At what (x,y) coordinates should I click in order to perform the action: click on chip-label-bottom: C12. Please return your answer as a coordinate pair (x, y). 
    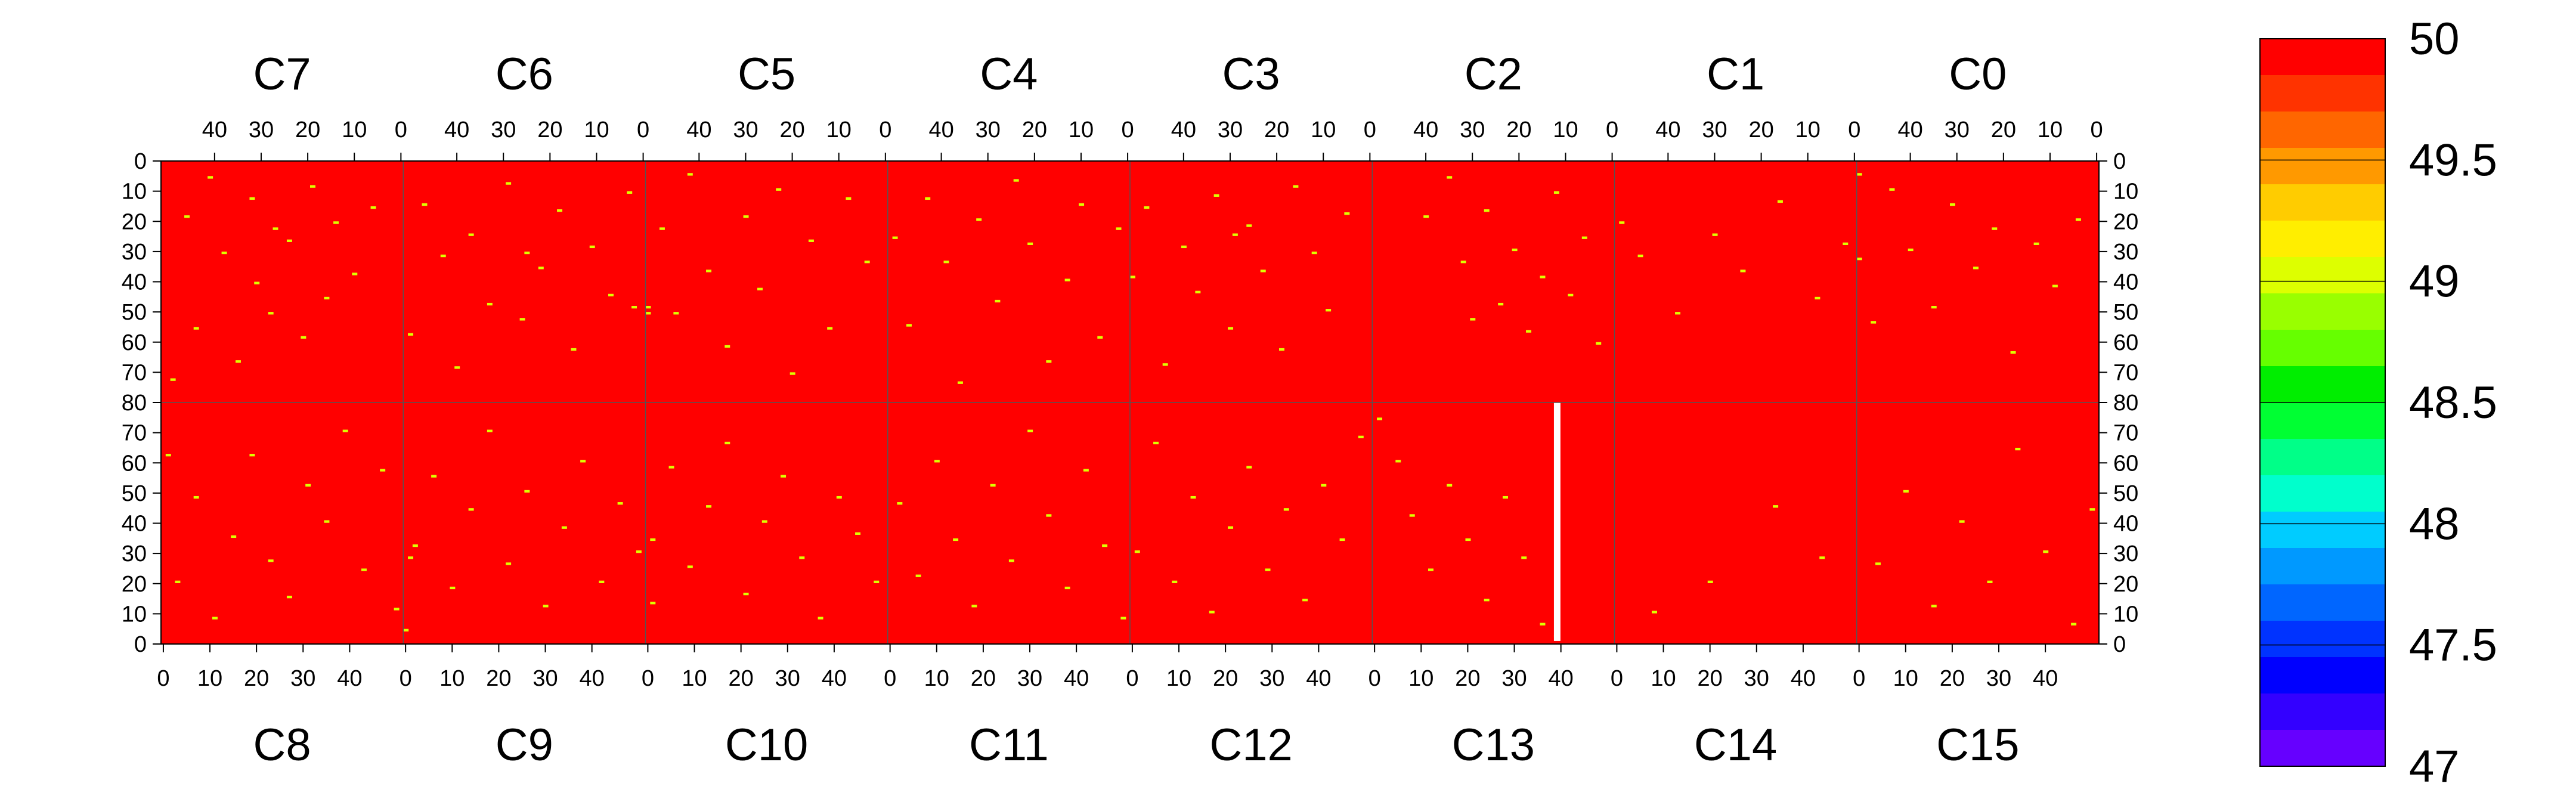
    Looking at the image, I should click on (1251, 745).